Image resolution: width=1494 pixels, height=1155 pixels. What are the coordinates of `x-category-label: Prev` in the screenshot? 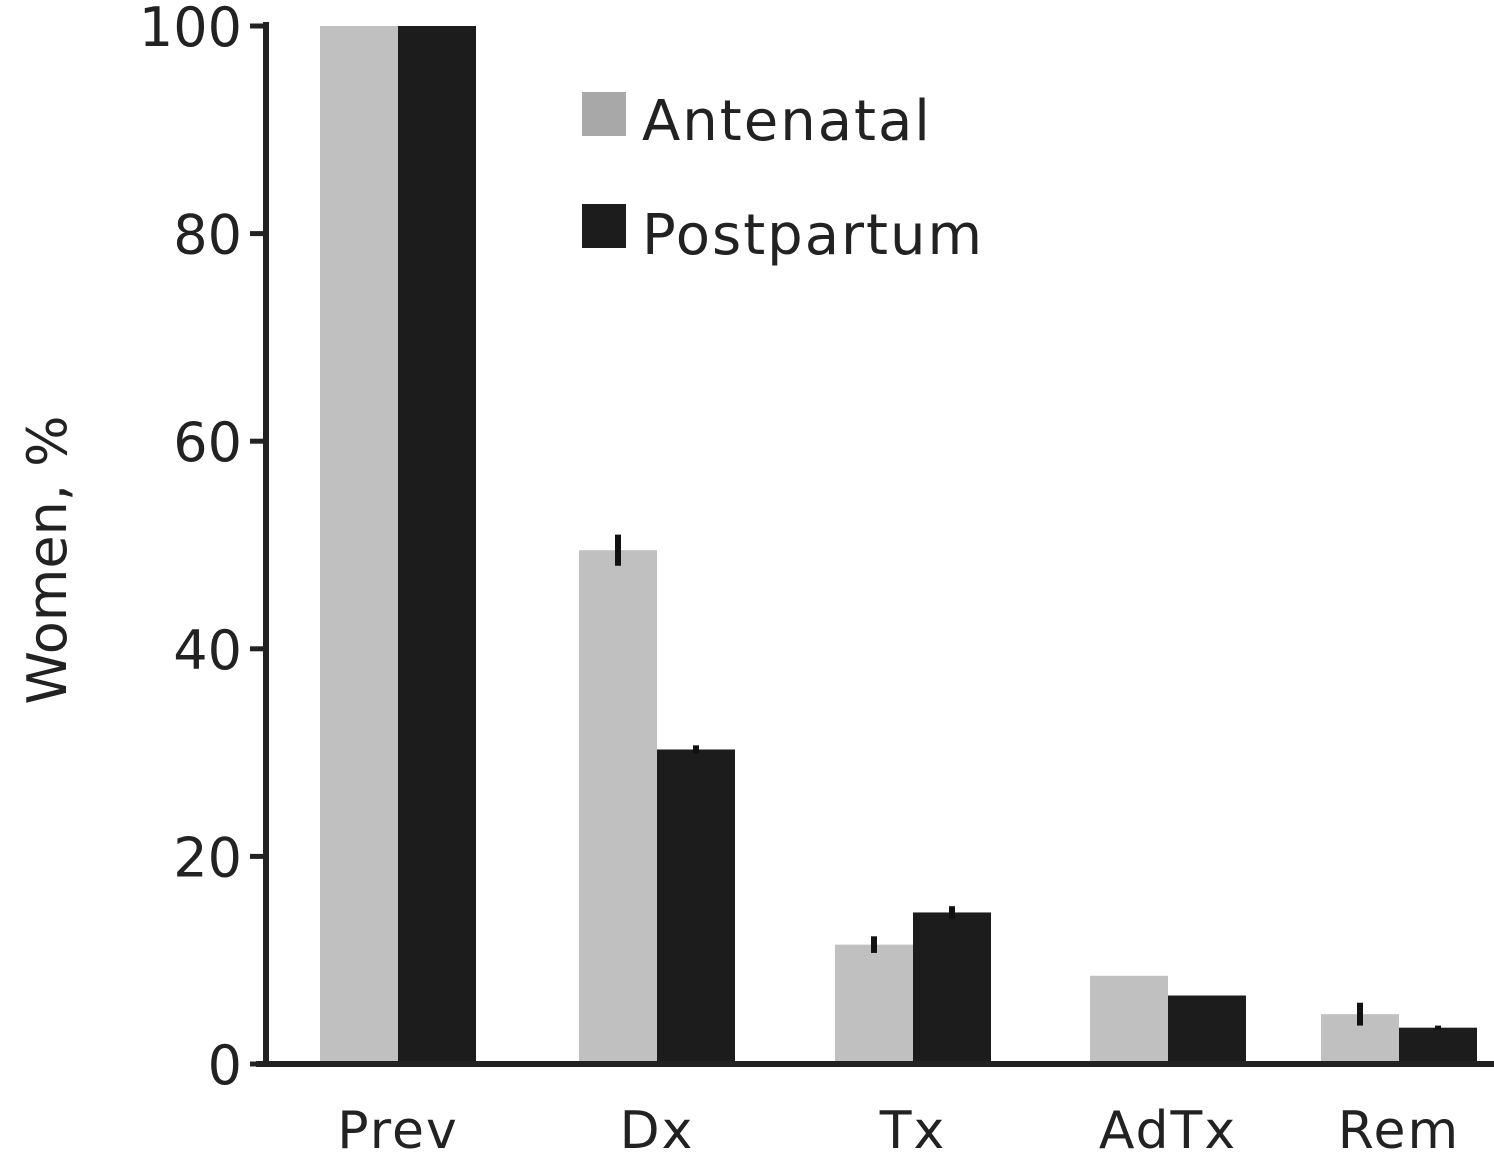 It's located at (397, 1128).